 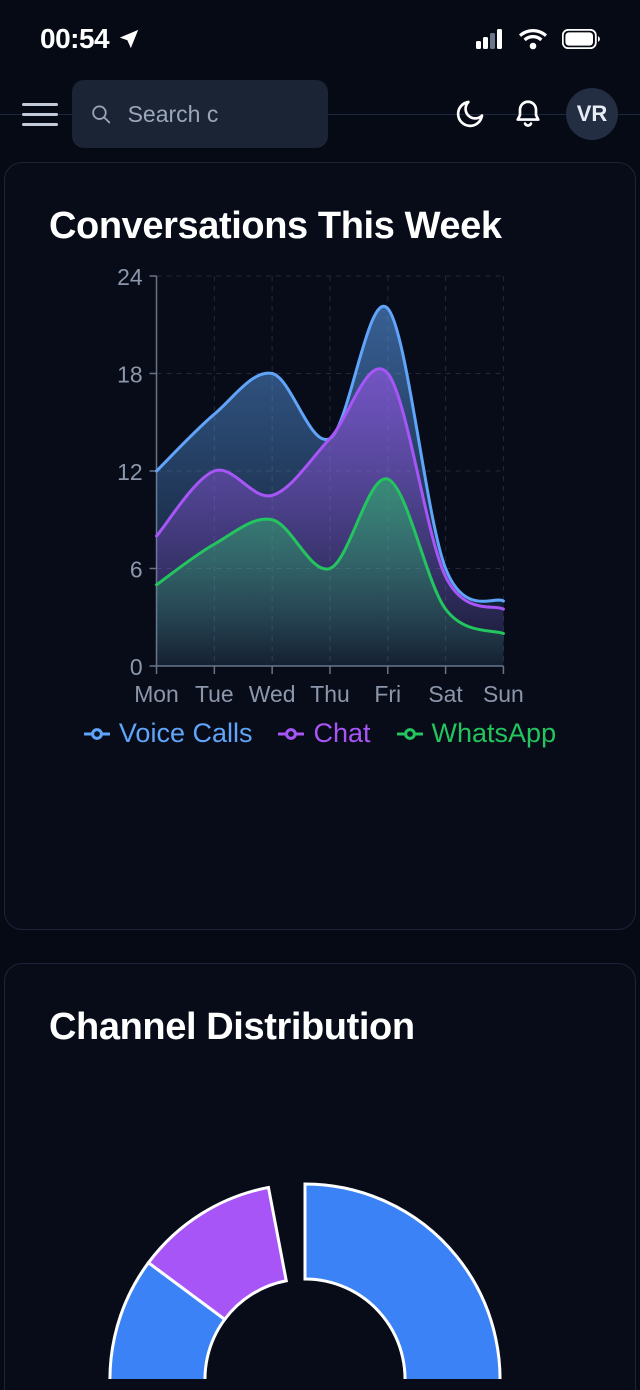 I want to click on search-bar, so click(x=200, y=114).